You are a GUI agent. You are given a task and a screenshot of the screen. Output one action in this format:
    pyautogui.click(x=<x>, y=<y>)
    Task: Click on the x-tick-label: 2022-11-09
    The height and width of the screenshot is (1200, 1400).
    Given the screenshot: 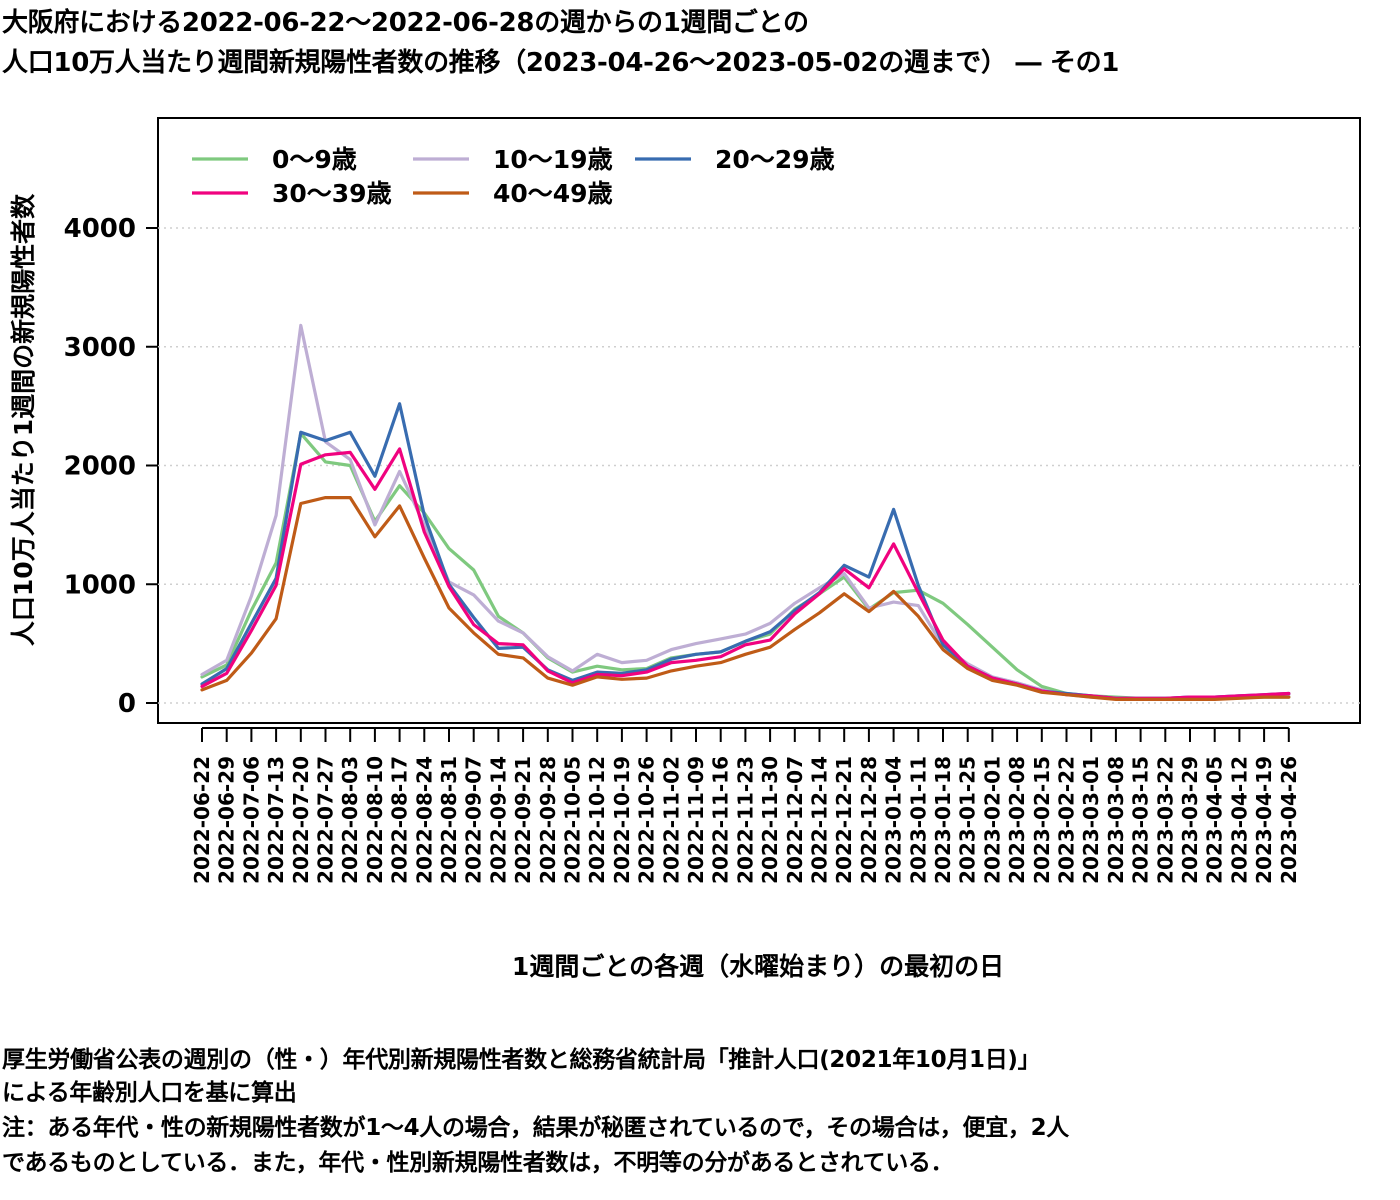 What is the action you would take?
    pyautogui.click(x=696, y=820)
    